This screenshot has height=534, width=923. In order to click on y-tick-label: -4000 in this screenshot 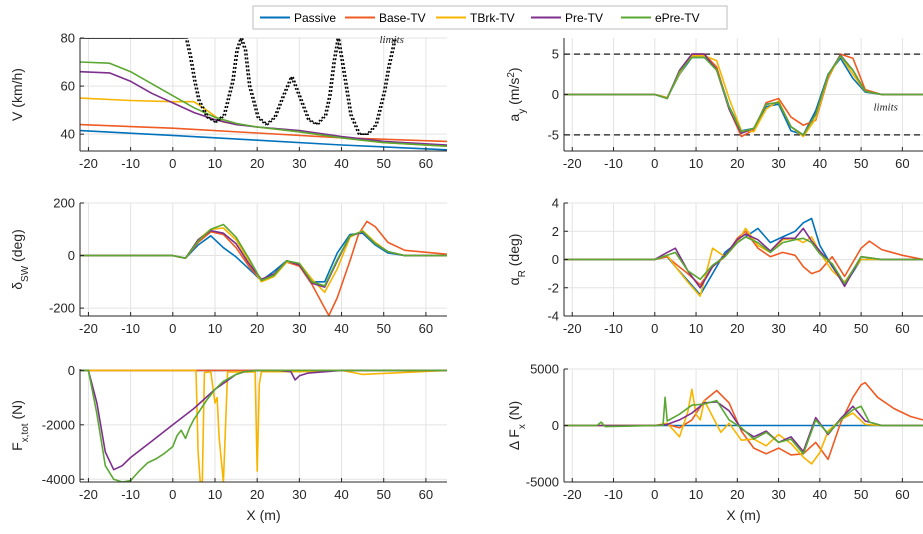, I will do `click(58, 479)`.